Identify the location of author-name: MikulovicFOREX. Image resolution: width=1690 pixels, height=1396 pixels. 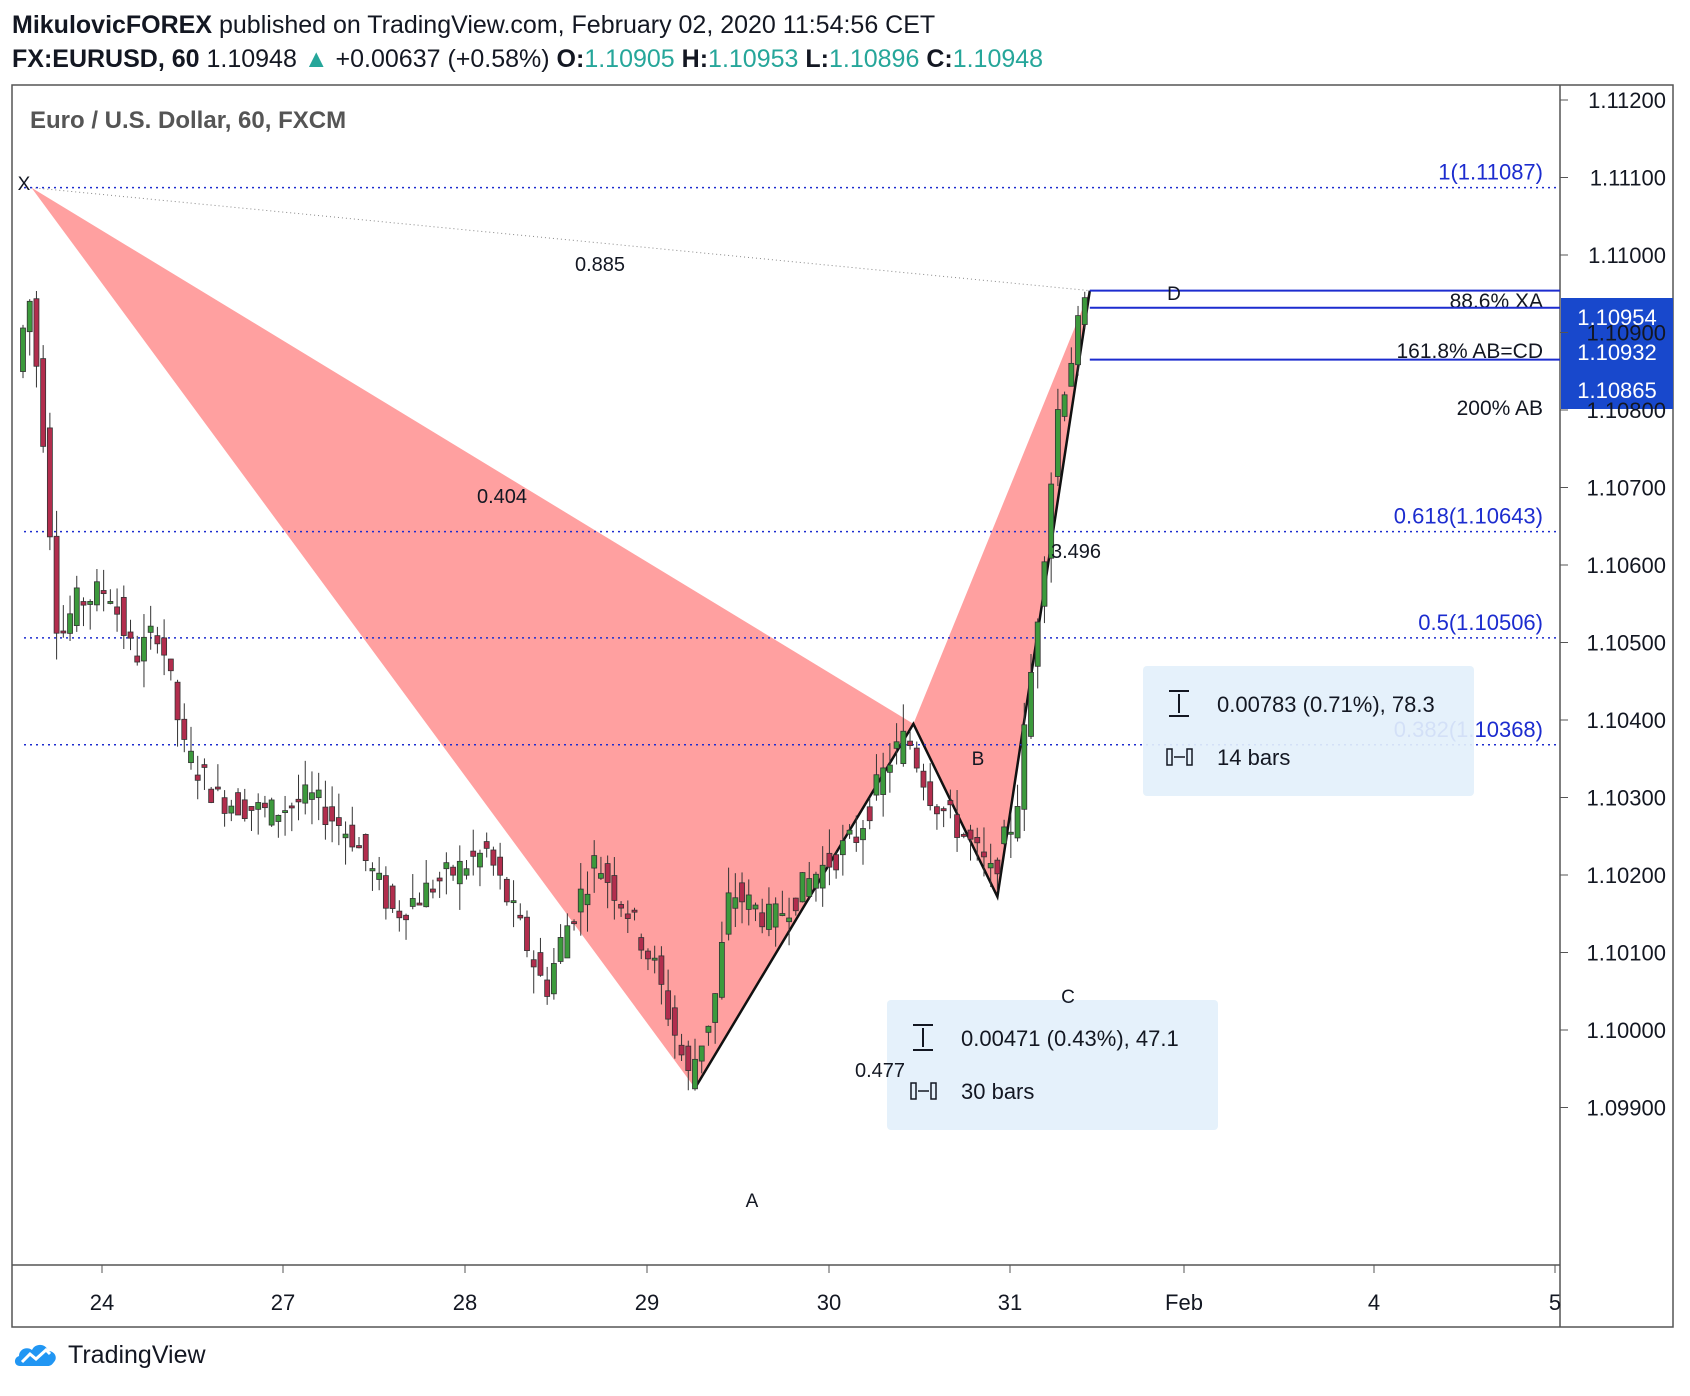
(112, 25).